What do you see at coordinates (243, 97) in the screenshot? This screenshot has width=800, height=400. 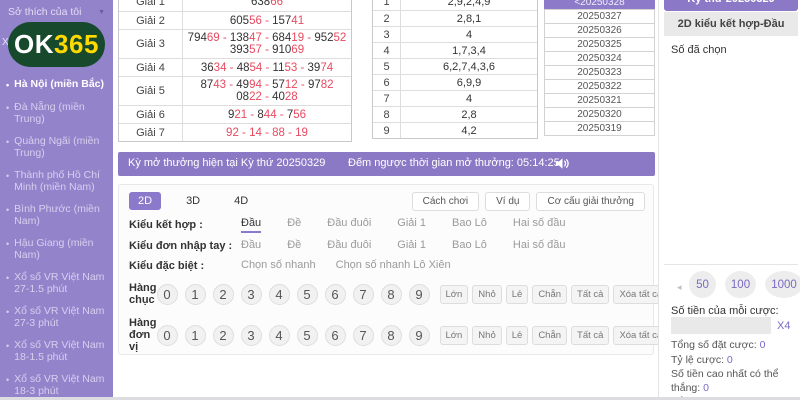 I see `number-head: 08` at bounding box center [243, 97].